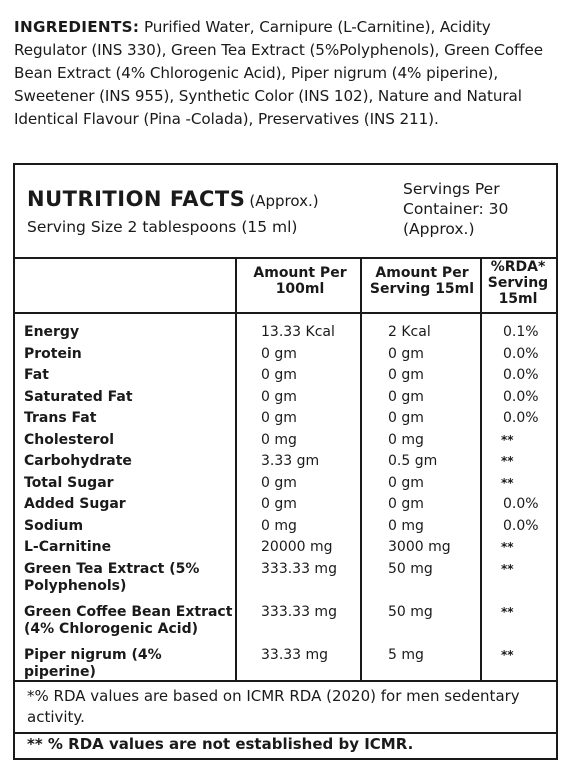 The width and height of the screenshot is (574, 776). What do you see at coordinates (78, 461) in the screenshot?
I see `nutrient-name: Carbohydrate` at bounding box center [78, 461].